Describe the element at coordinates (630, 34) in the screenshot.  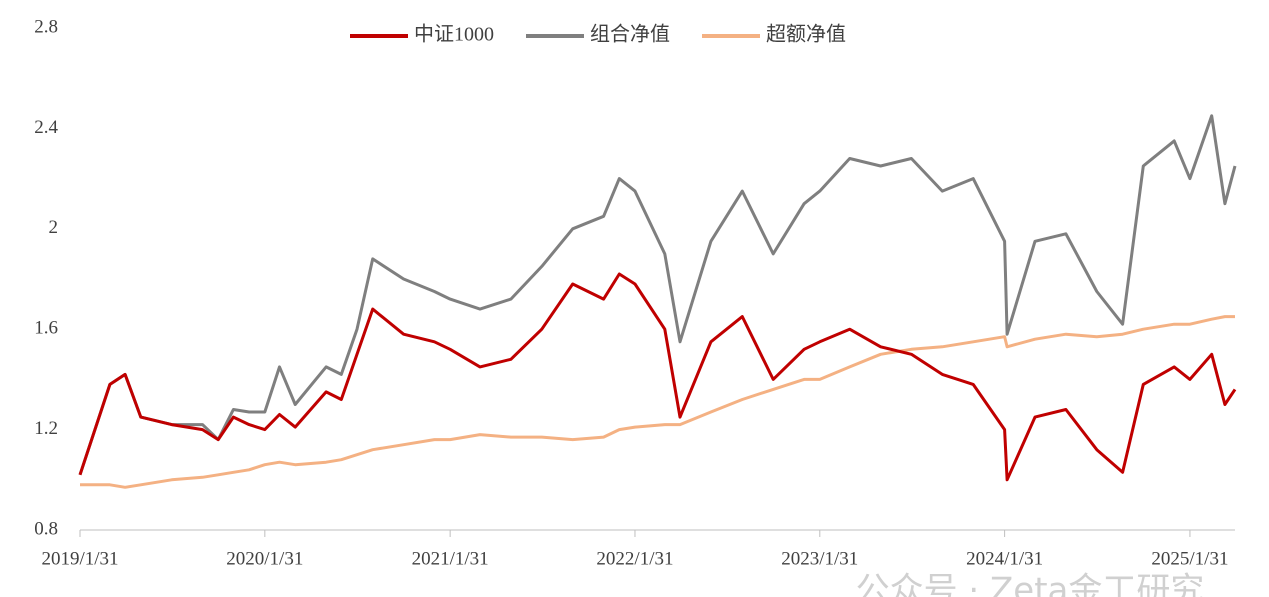
I see `legend-label: 组合净值` at that location.